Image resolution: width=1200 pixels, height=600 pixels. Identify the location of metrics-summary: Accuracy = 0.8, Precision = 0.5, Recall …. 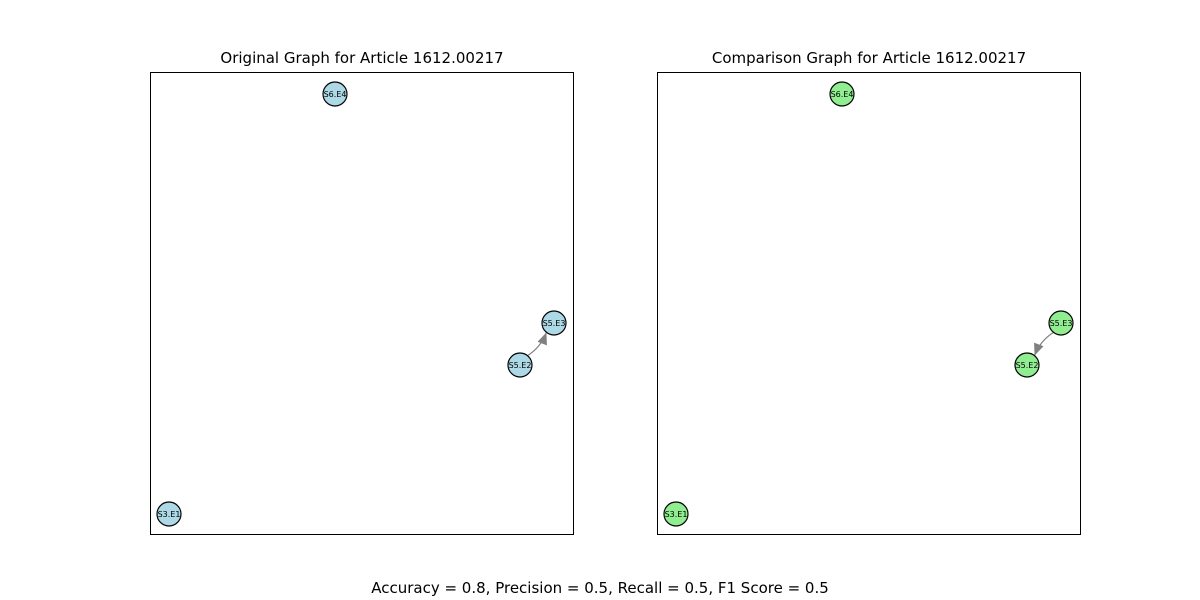
(600, 588).